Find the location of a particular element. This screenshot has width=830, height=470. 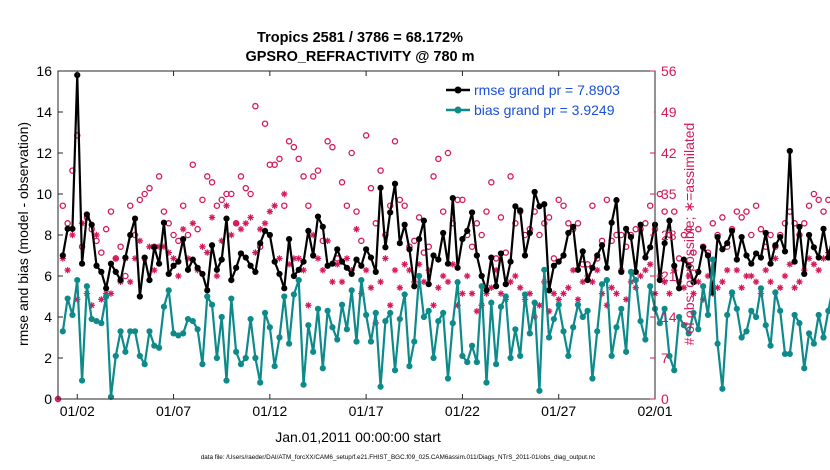

legend-rmse-marker is located at coordinates (458, 90).